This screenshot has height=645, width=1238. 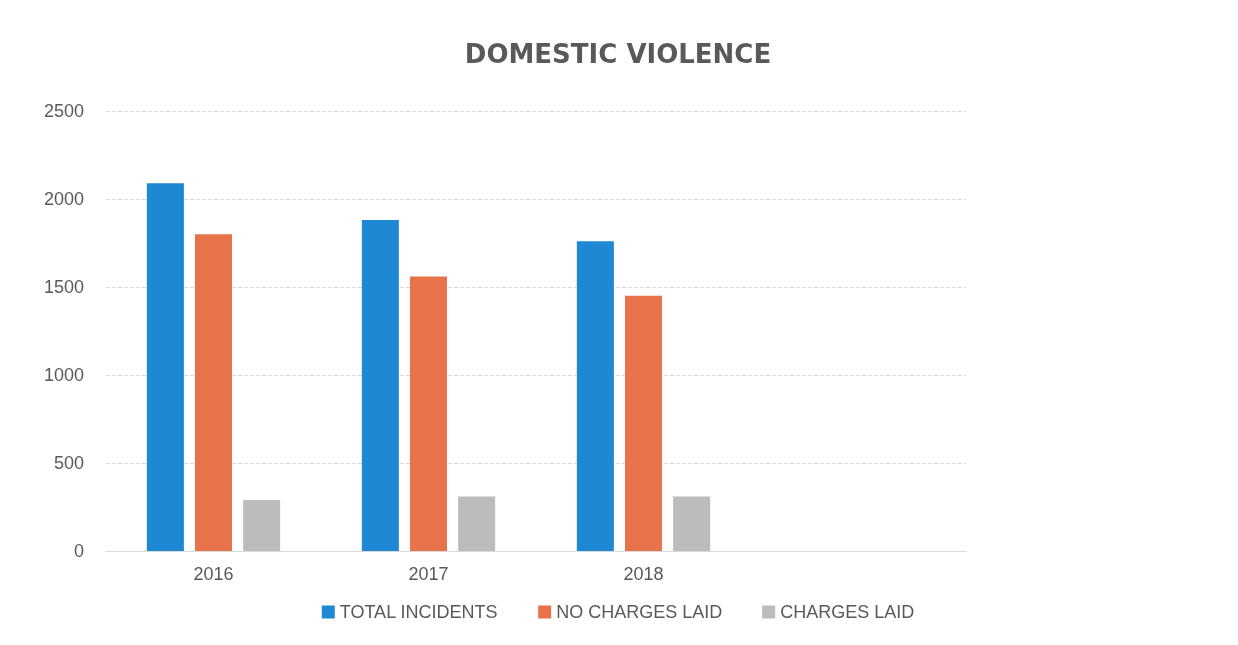 What do you see at coordinates (63, 287) in the screenshot?
I see `y-tick-label: 1500` at bounding box center [63, 287].